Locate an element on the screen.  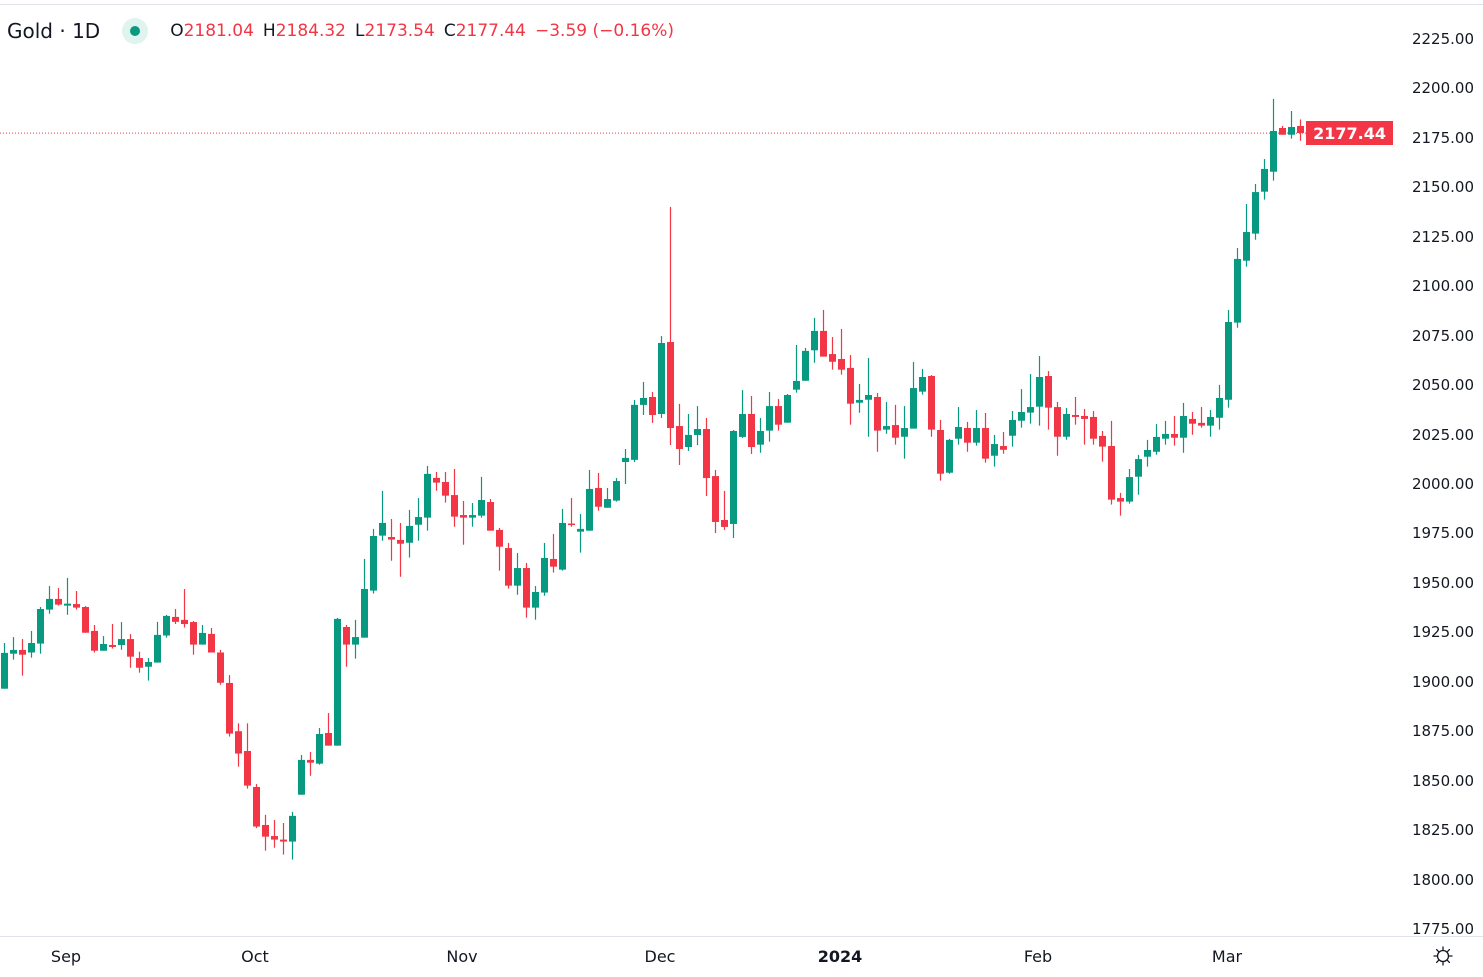
y-tick-label: 1825.00 is located at coordinates (1442, 830).